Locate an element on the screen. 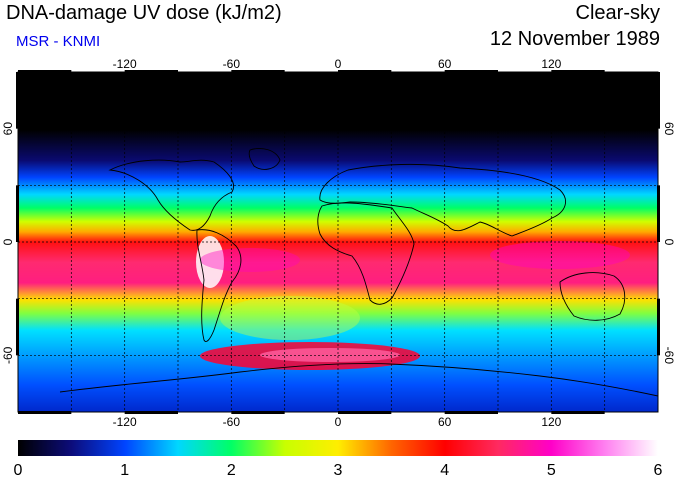  colorbar-tick-label: 5 is located at coordinates (551, 470).